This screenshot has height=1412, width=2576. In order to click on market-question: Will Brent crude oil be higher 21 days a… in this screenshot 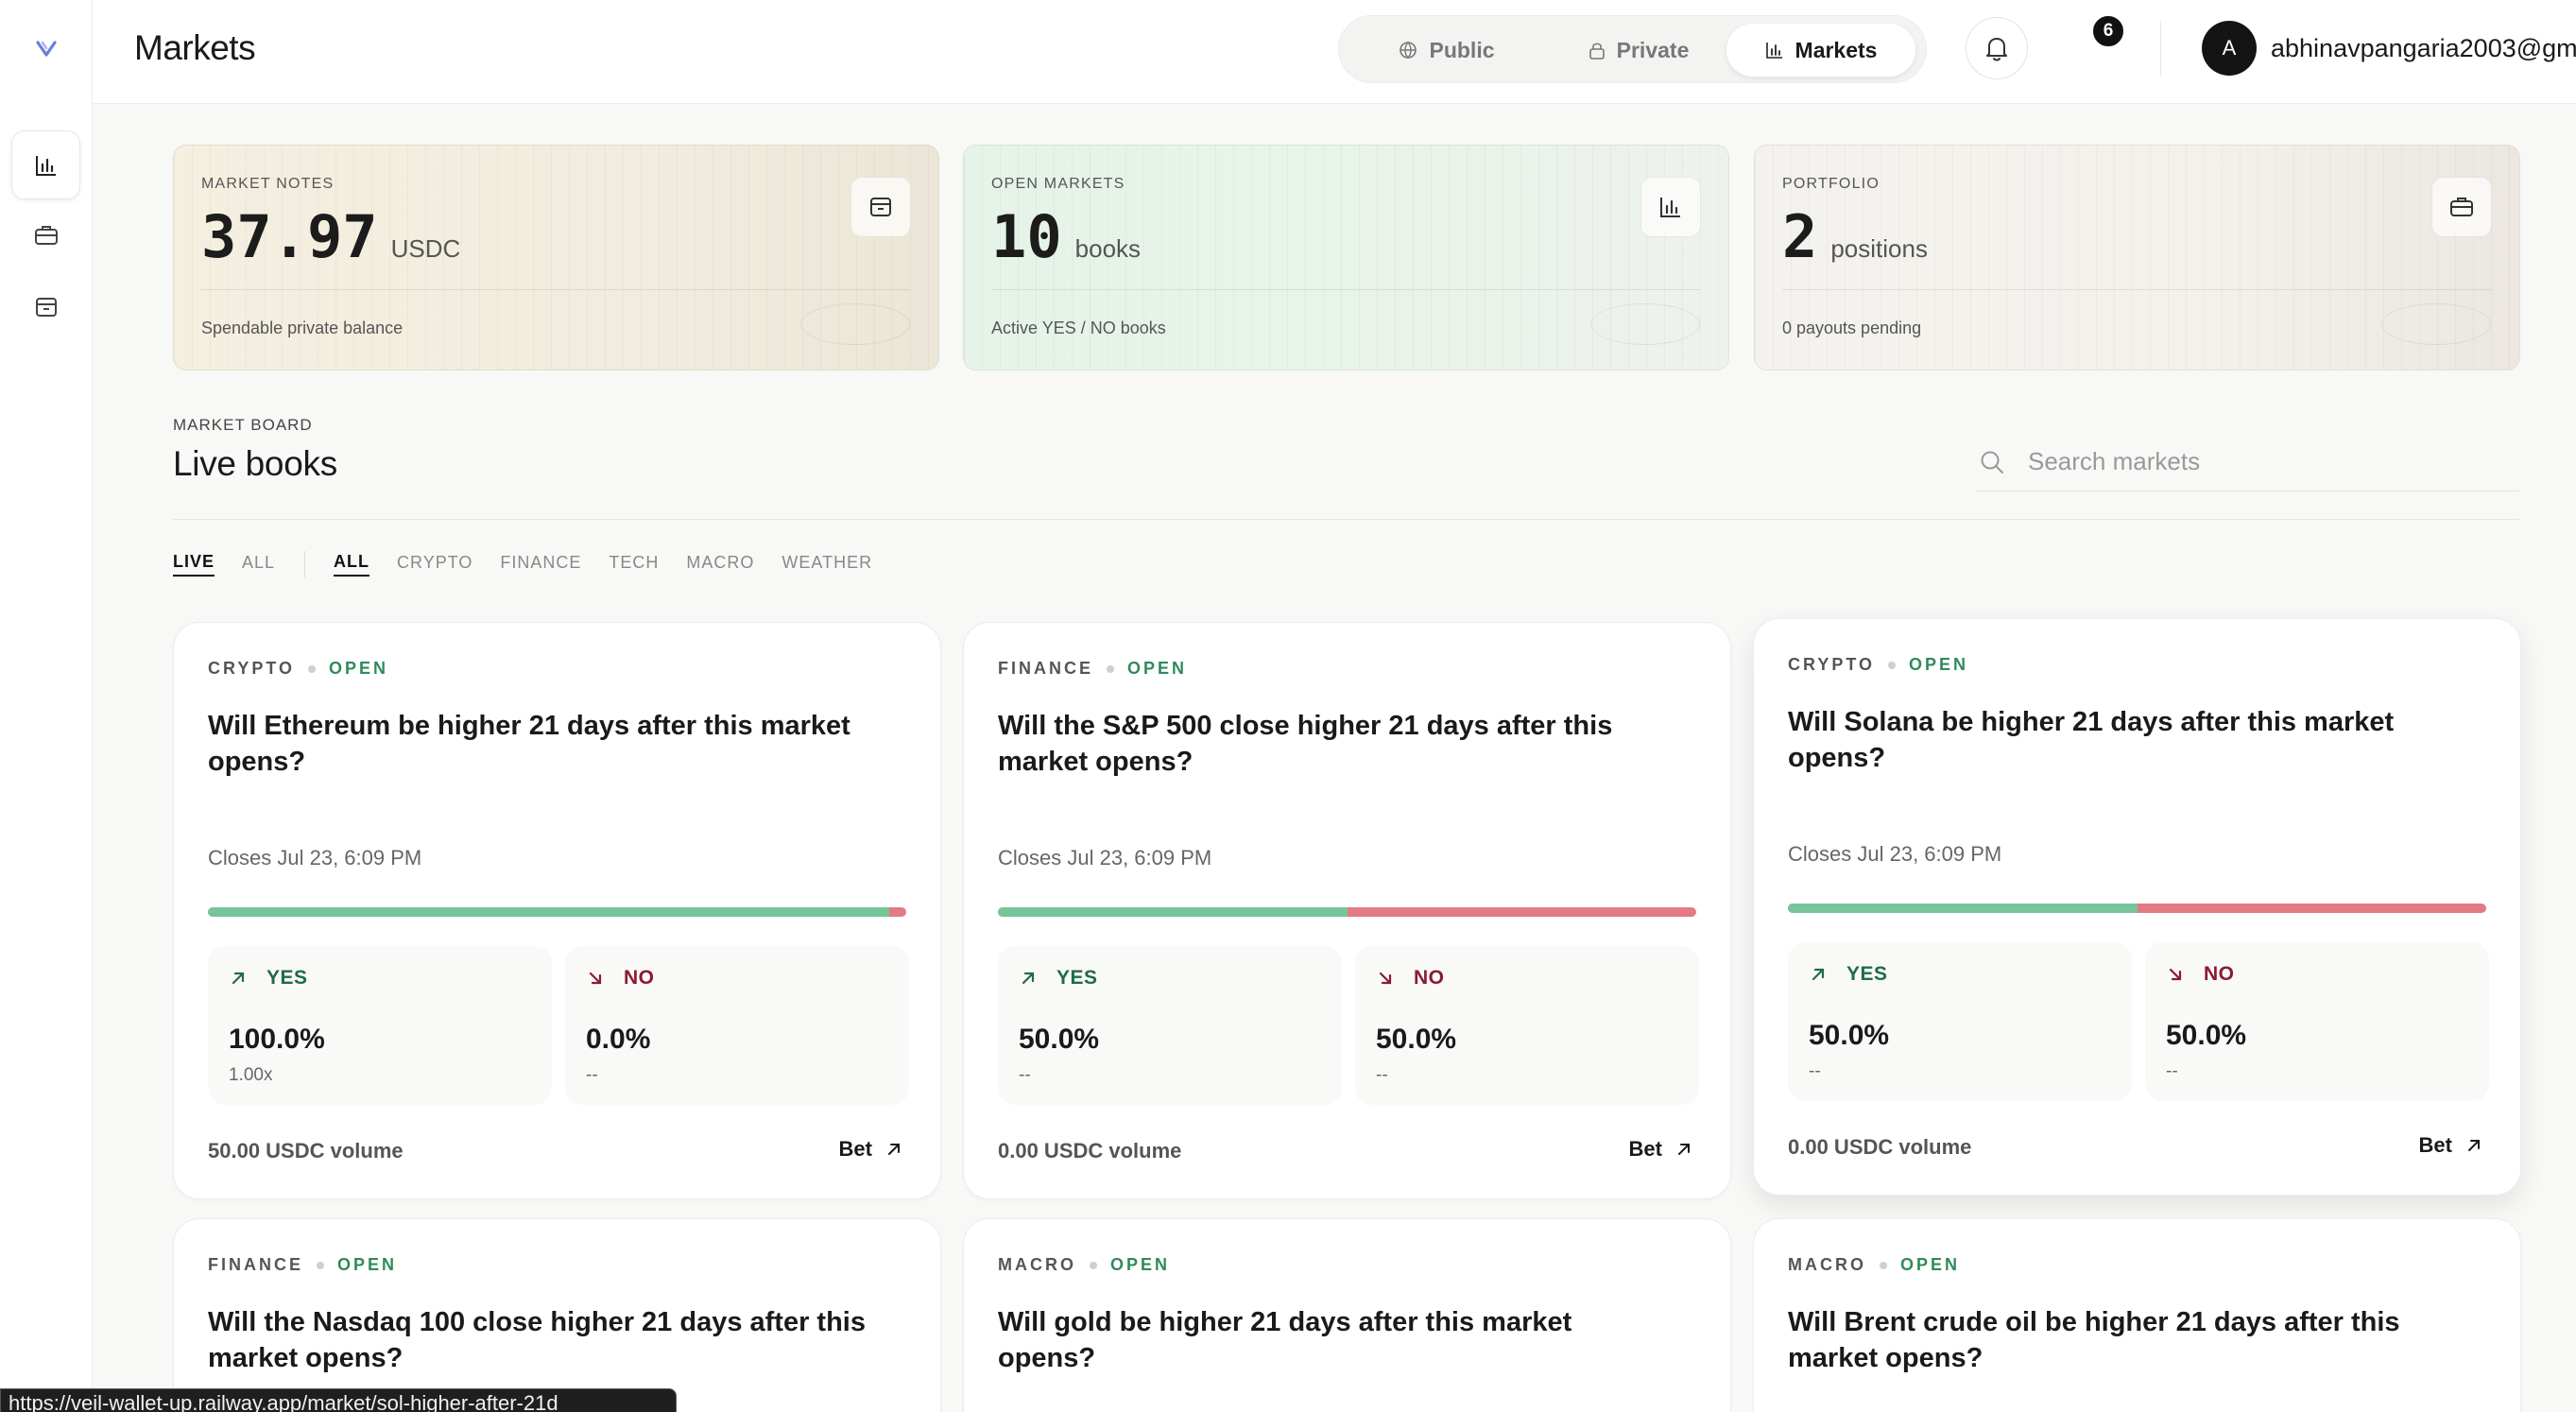, I will do `click(2094, 1340)`.